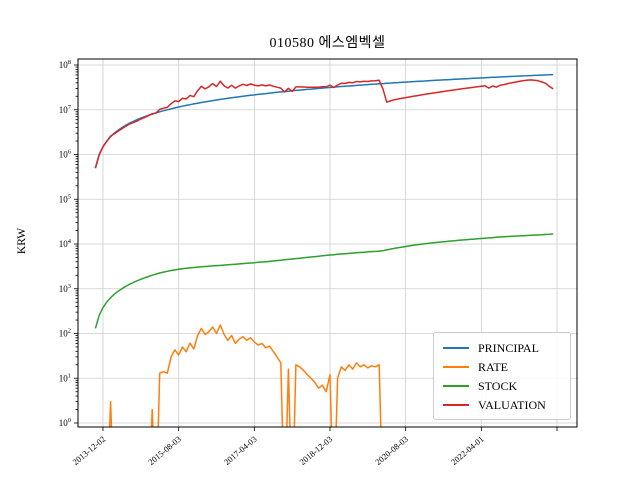 Image resolution: width=640 pixels, height=480 pixels. What do you see at coordinates (65, 288) in the screenshot?
I see `y-tick-label: 10³` at bounding box center [65, 288].